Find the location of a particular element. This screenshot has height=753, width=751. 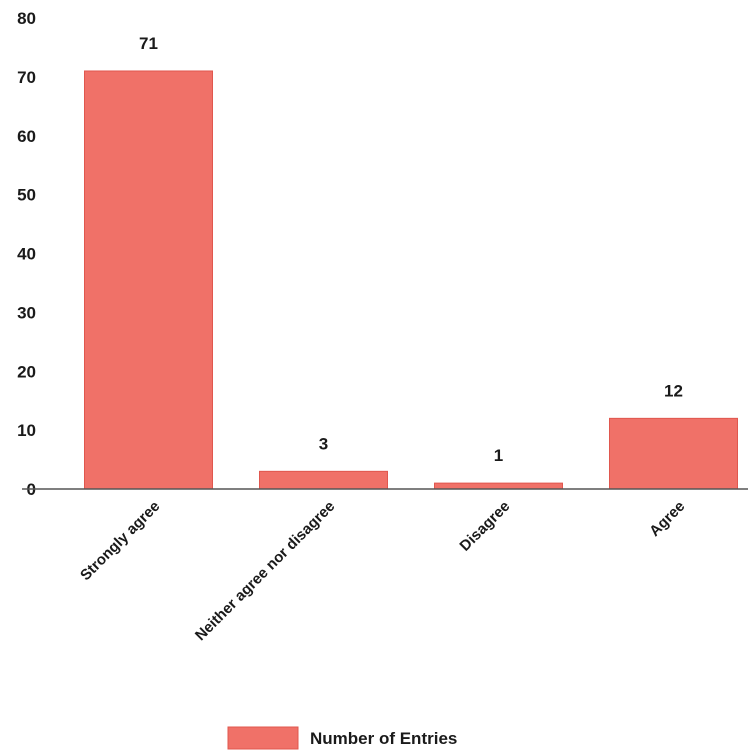

y-axis: 01020304050607080 is located at coordinates (26, 254).